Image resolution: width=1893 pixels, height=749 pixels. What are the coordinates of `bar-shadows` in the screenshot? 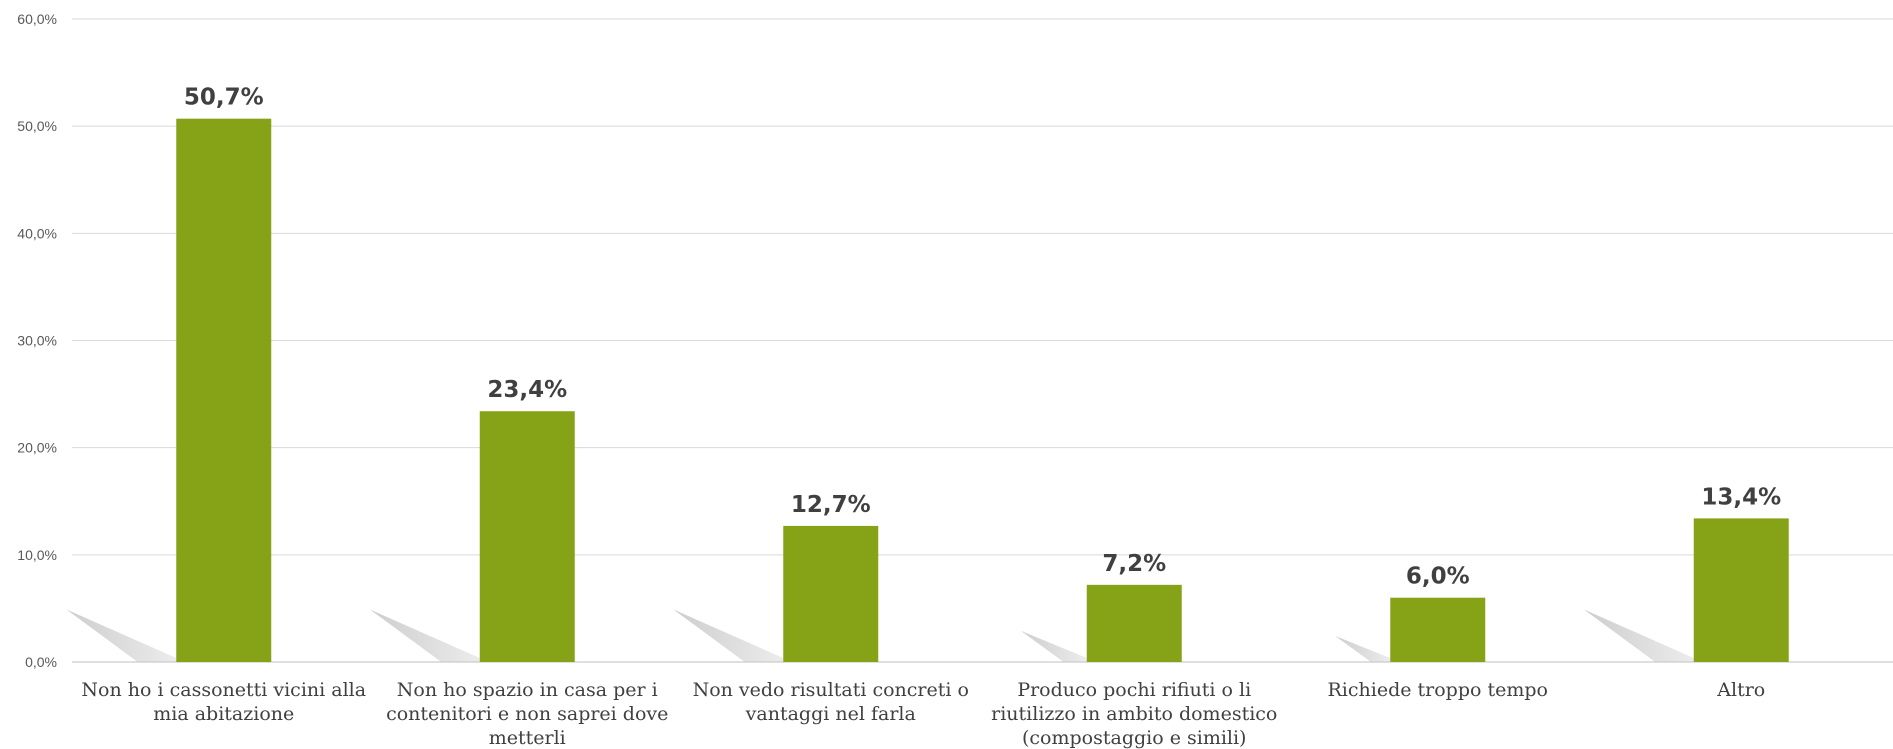 It's located at (880, 635).